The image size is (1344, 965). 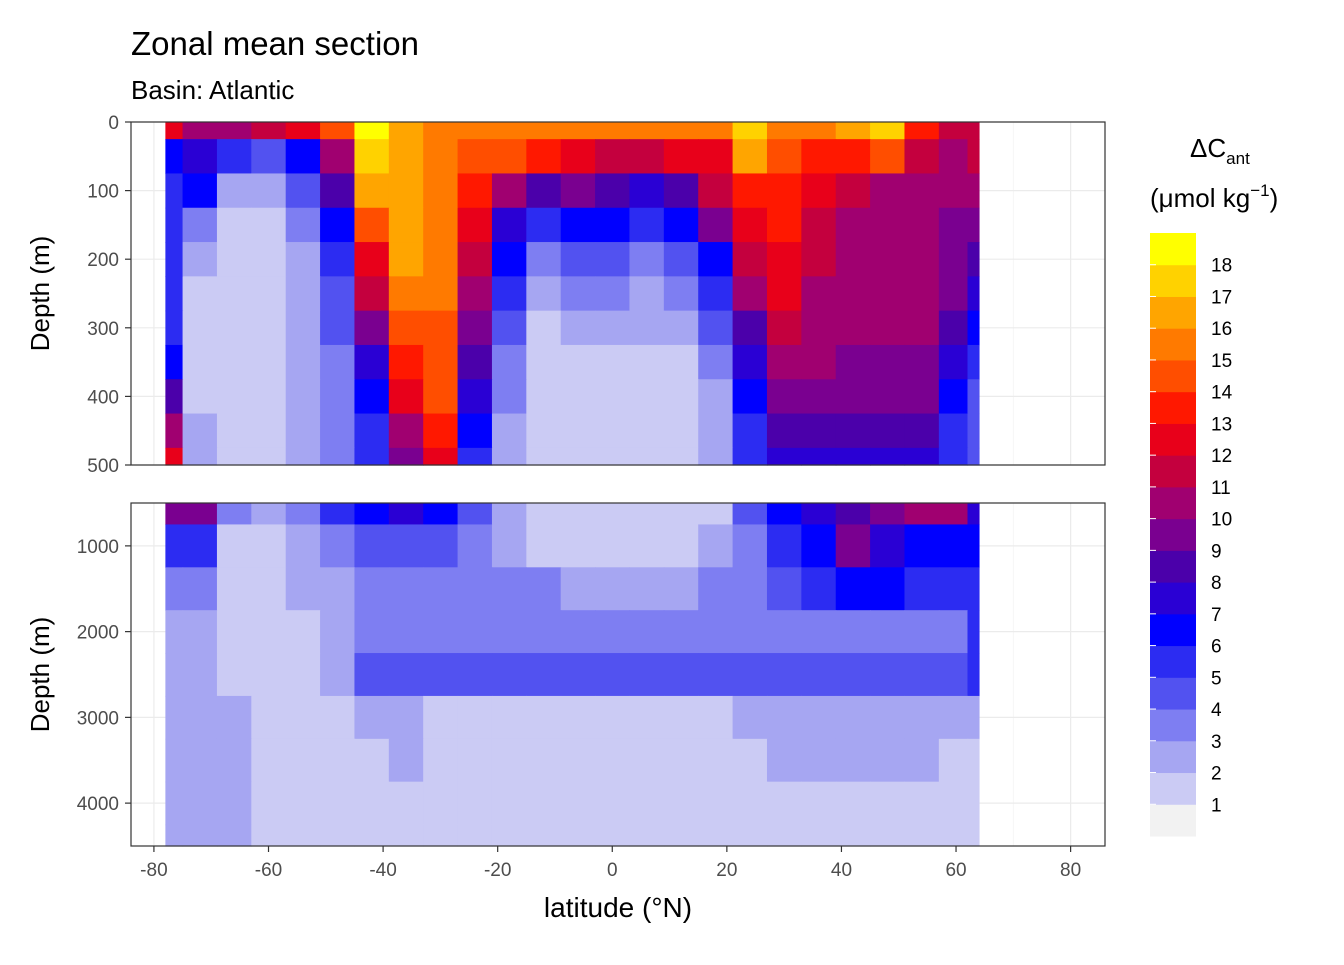 I want to click on y-tick-label: 2000, so click(x=98, y=633).